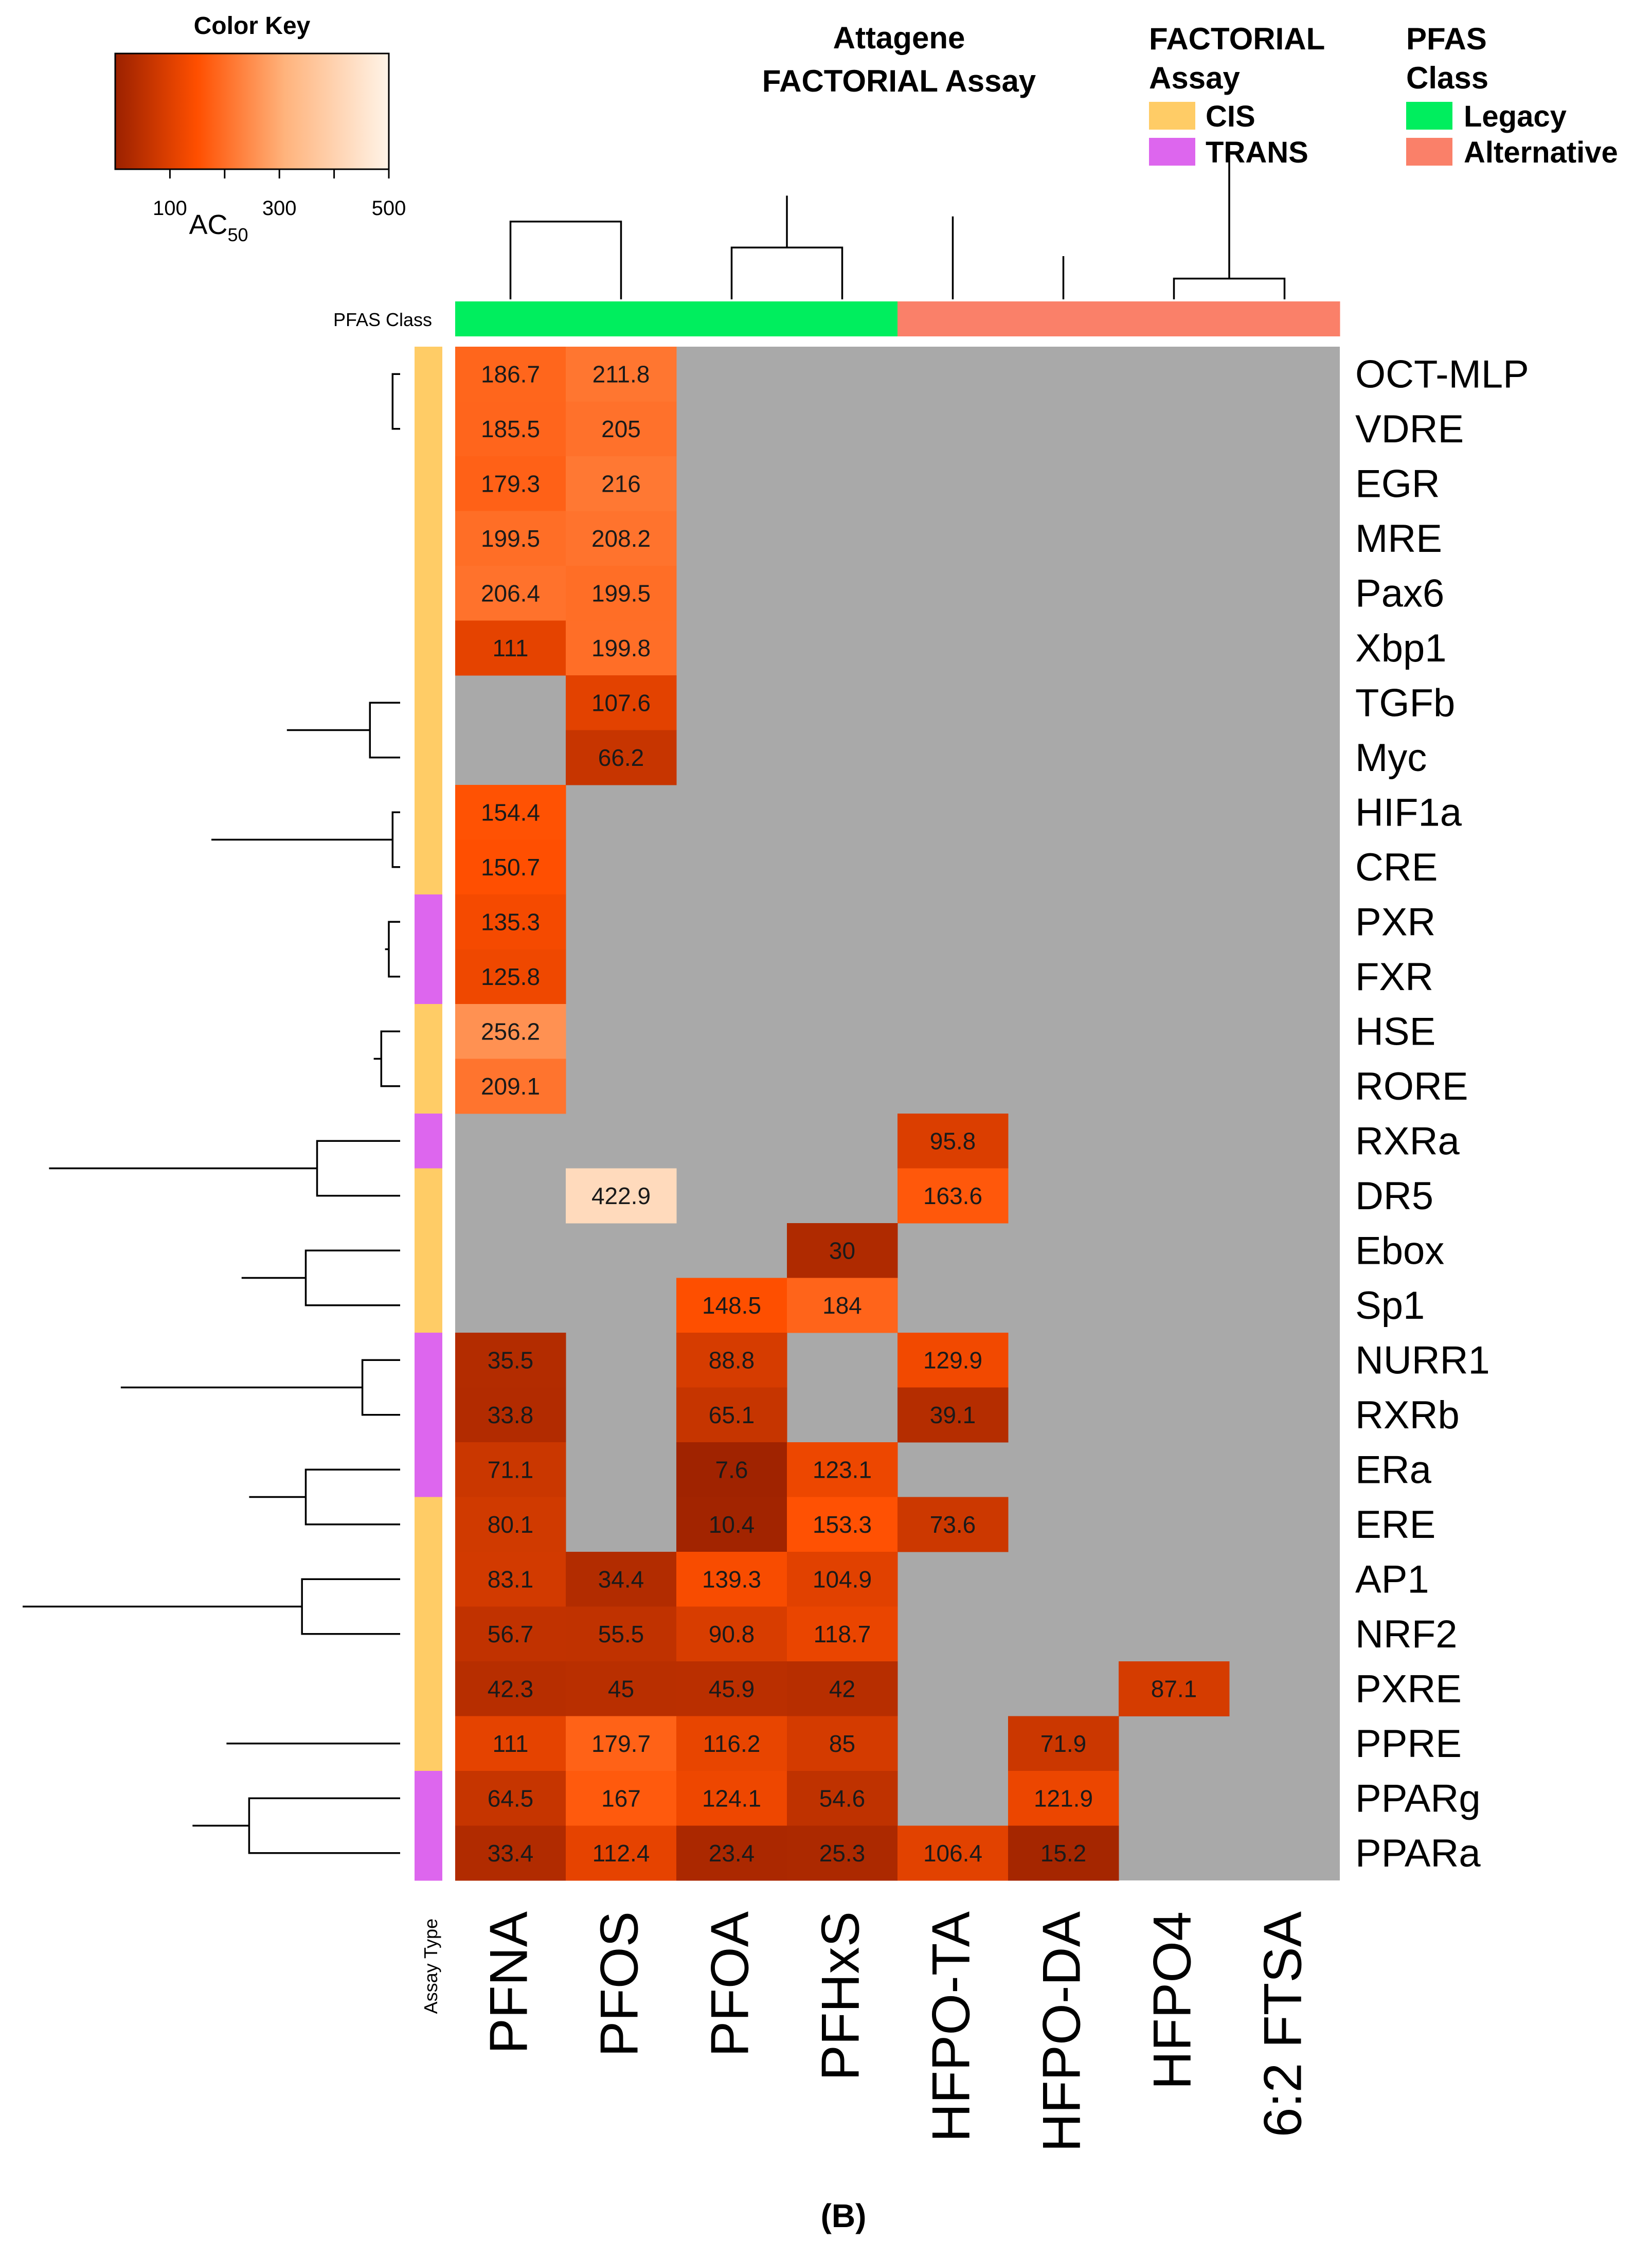 This screenshot has height=2241, width=1652. What do you see at coordinates (1174, 319) in the screenshot?
I see `class-bar-segment-hfpo4` at bounding box center [1174, 319].